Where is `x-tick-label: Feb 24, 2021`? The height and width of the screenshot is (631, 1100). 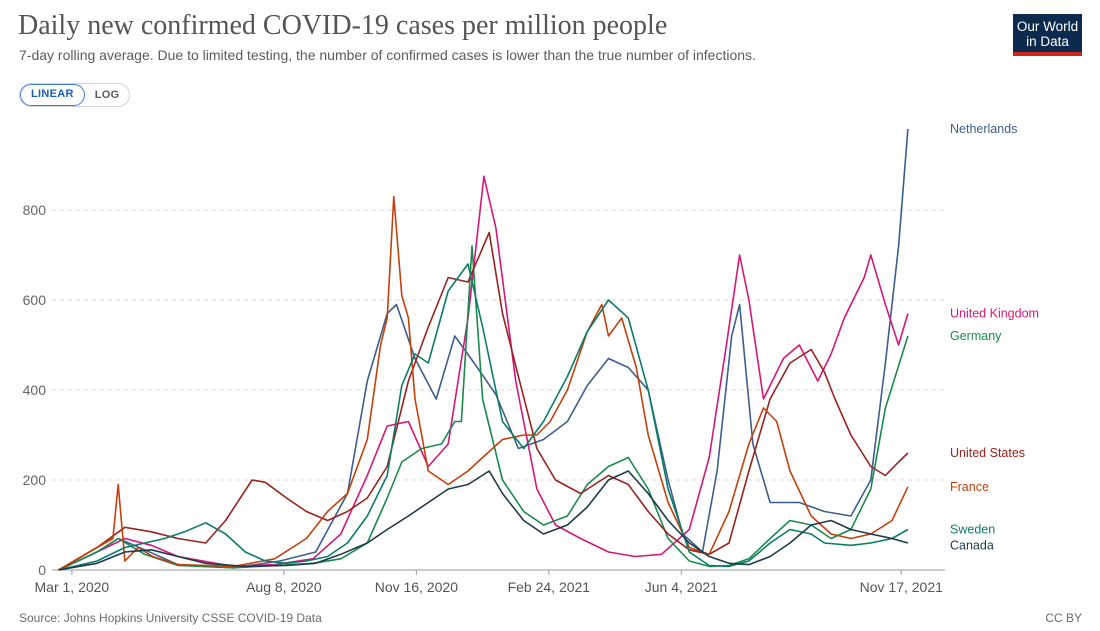
x-tick-label: Feb 24, 2021 is located at coordinates (549, 587).